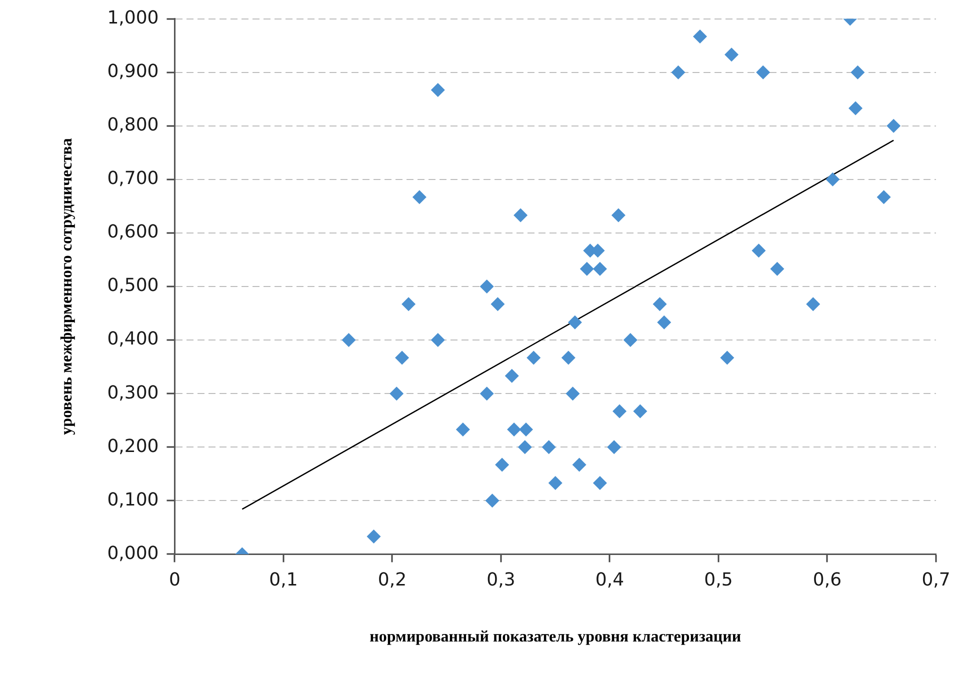  What do you see at coordinates (133, 17) in the screenshot?
I see `y-tick-label: 1,000` at bounding box center [133, 17].